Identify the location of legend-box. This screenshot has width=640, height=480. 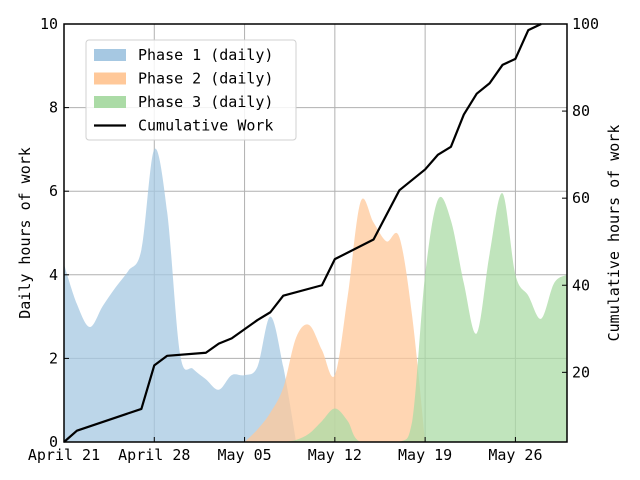
(191, 90).